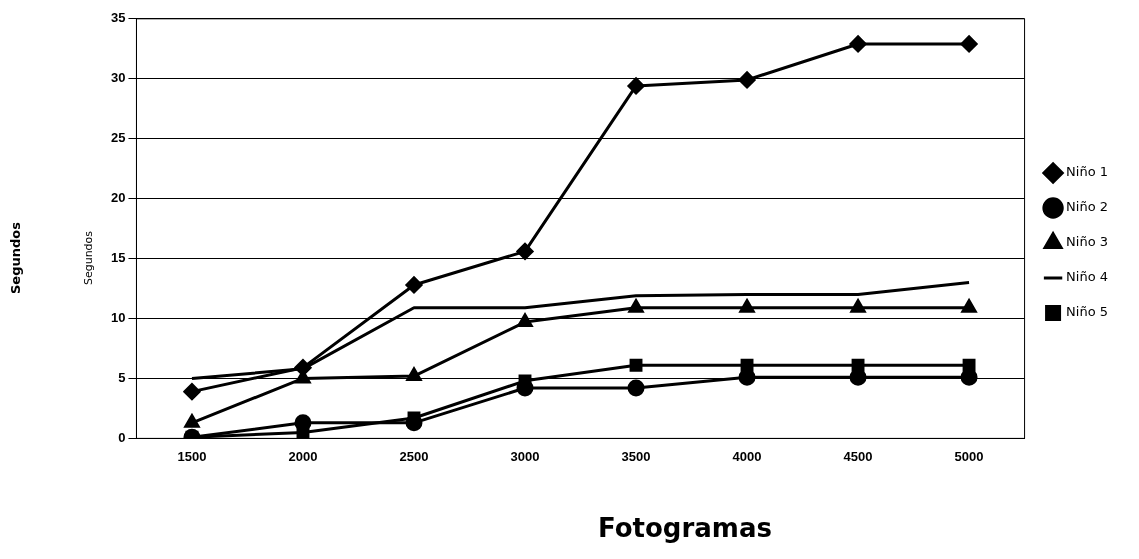 The height and width of the screenshot is (559, 1139). What do you see at coordinates (118, 18) in the screenshot?
I see `y-tick-label: 35` at bounding box center [118, 18].